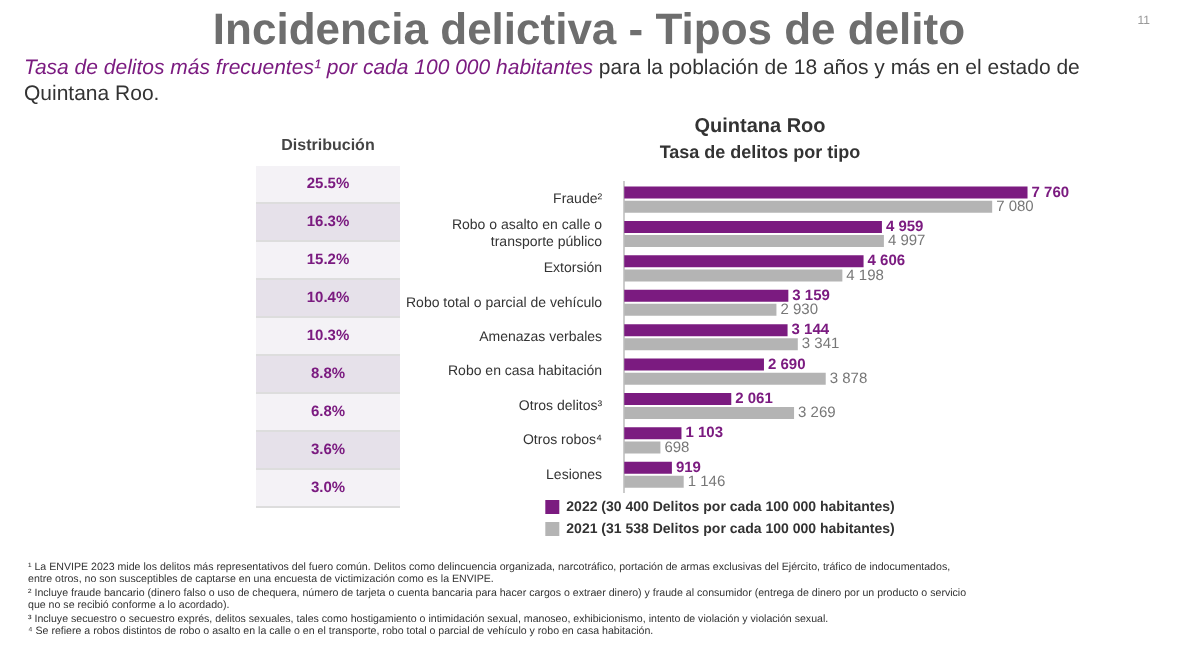 Image resolution: width=1178 pixels, height=658 pixels. I want to click on text: Incidencia delictiva - Tipos de delito, so click(589, 29).